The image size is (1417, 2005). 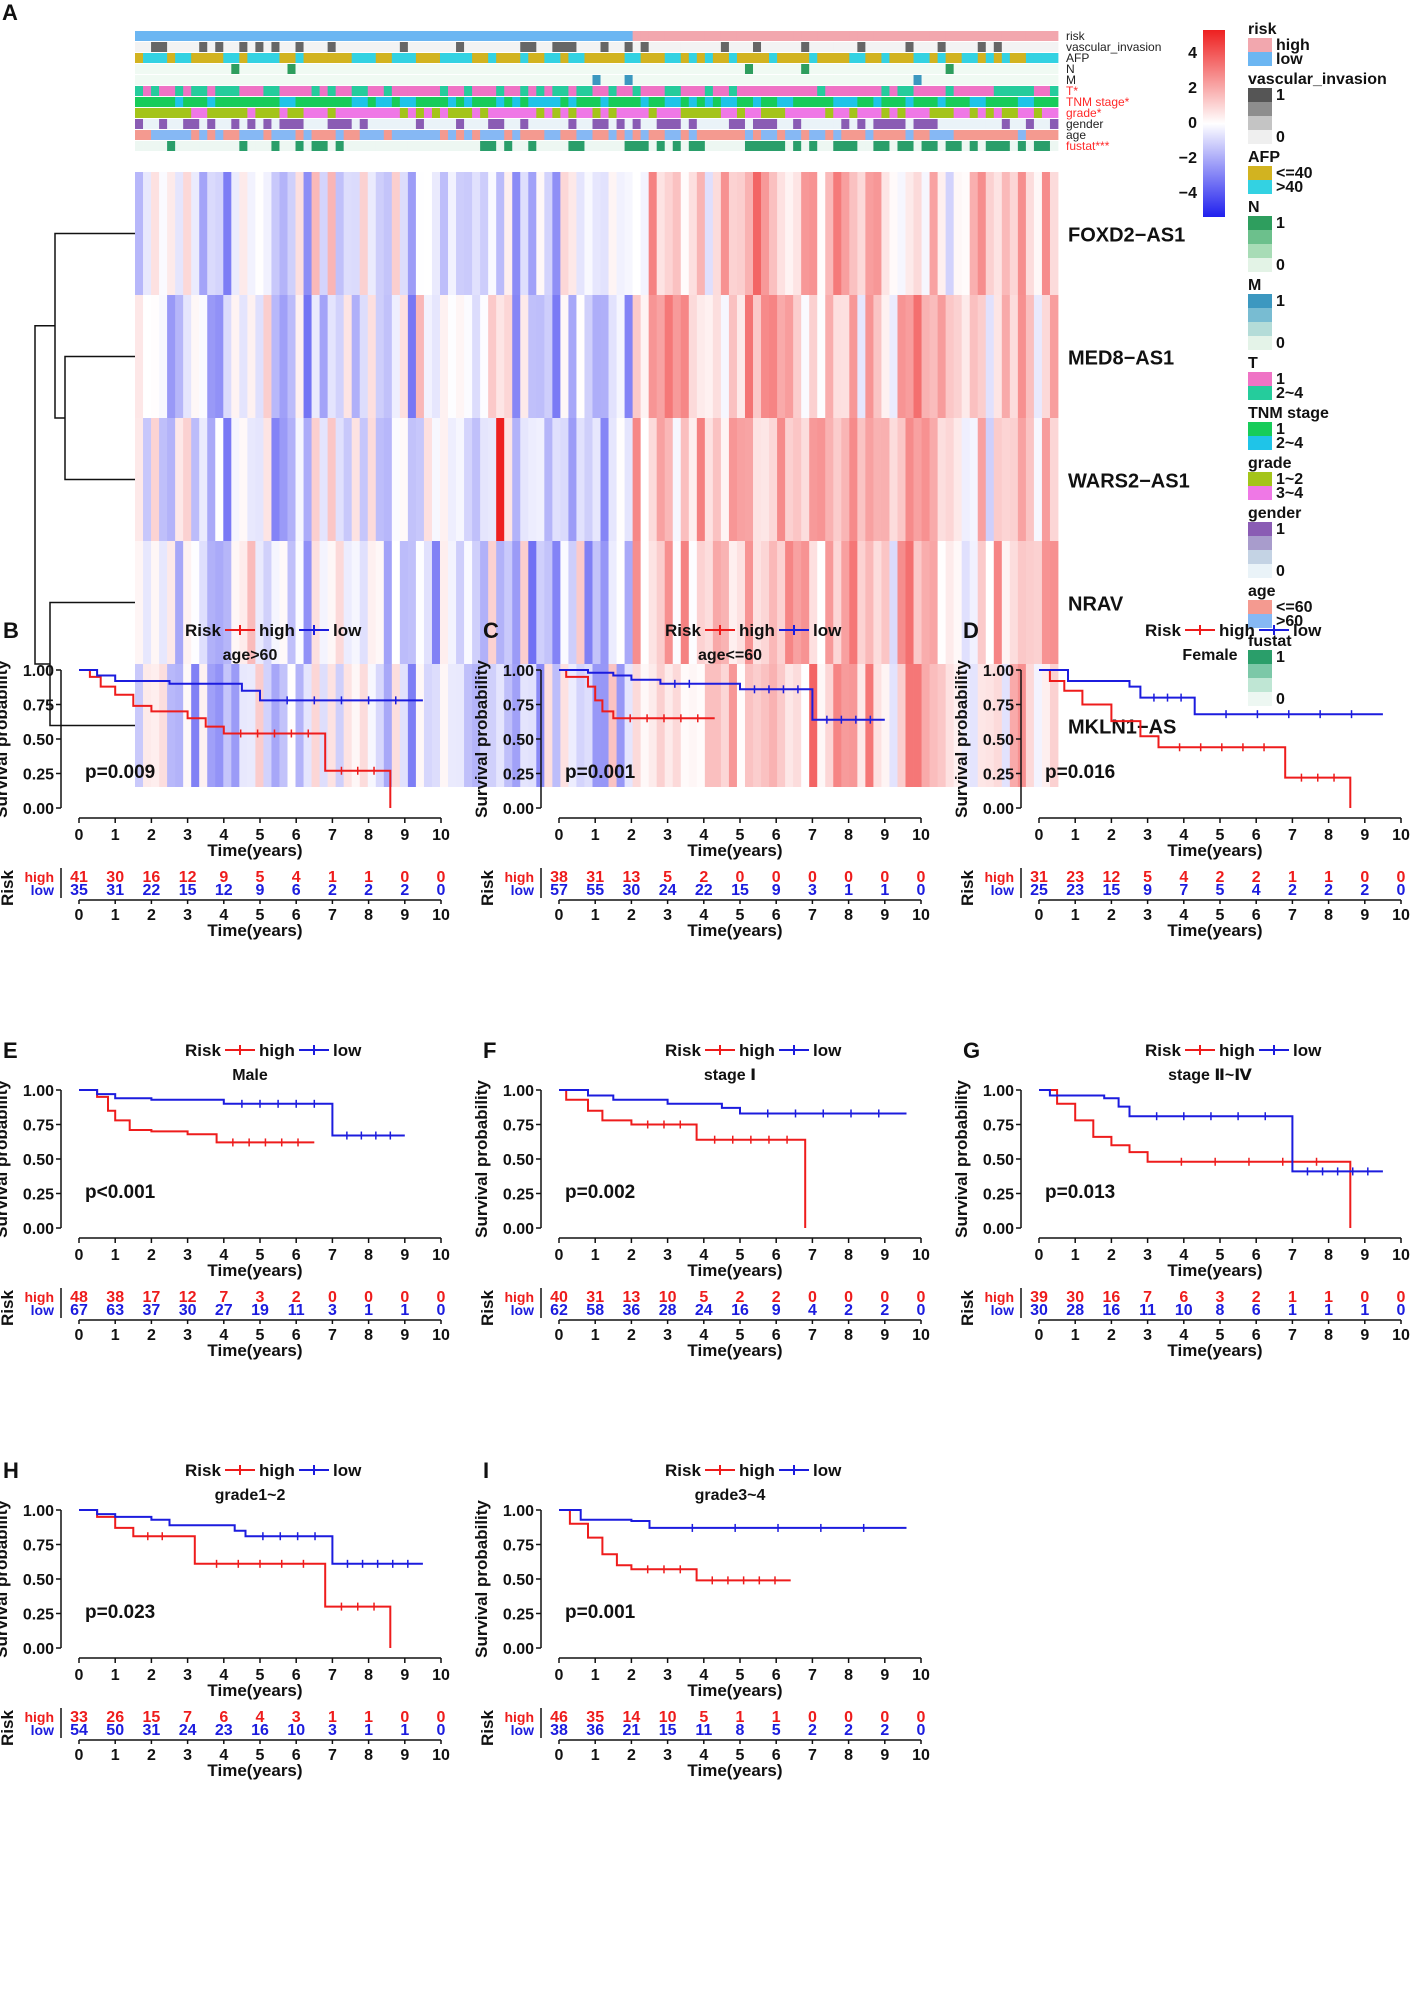 I want to click on legend-title: fustat, so click(x=1270, y=641).